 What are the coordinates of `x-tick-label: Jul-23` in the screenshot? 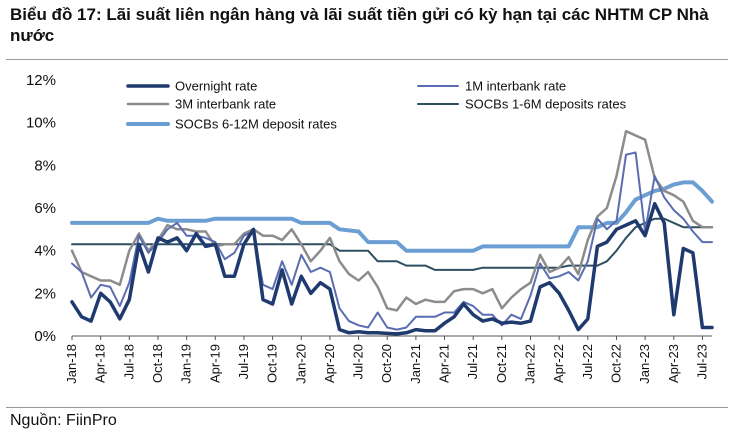 It's located at (701, 361).